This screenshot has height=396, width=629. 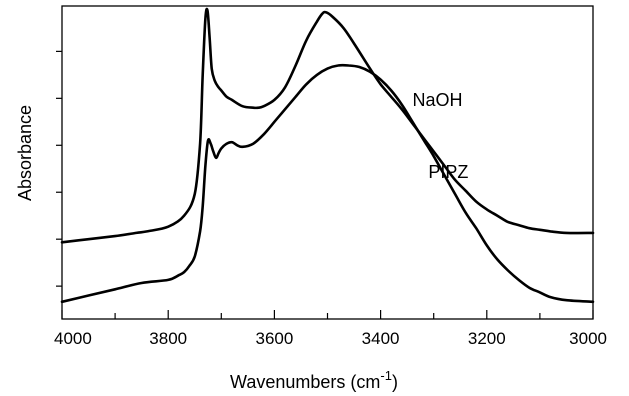 I want to click on series-label-naoh: NaOH, so click(x=437, y=100).